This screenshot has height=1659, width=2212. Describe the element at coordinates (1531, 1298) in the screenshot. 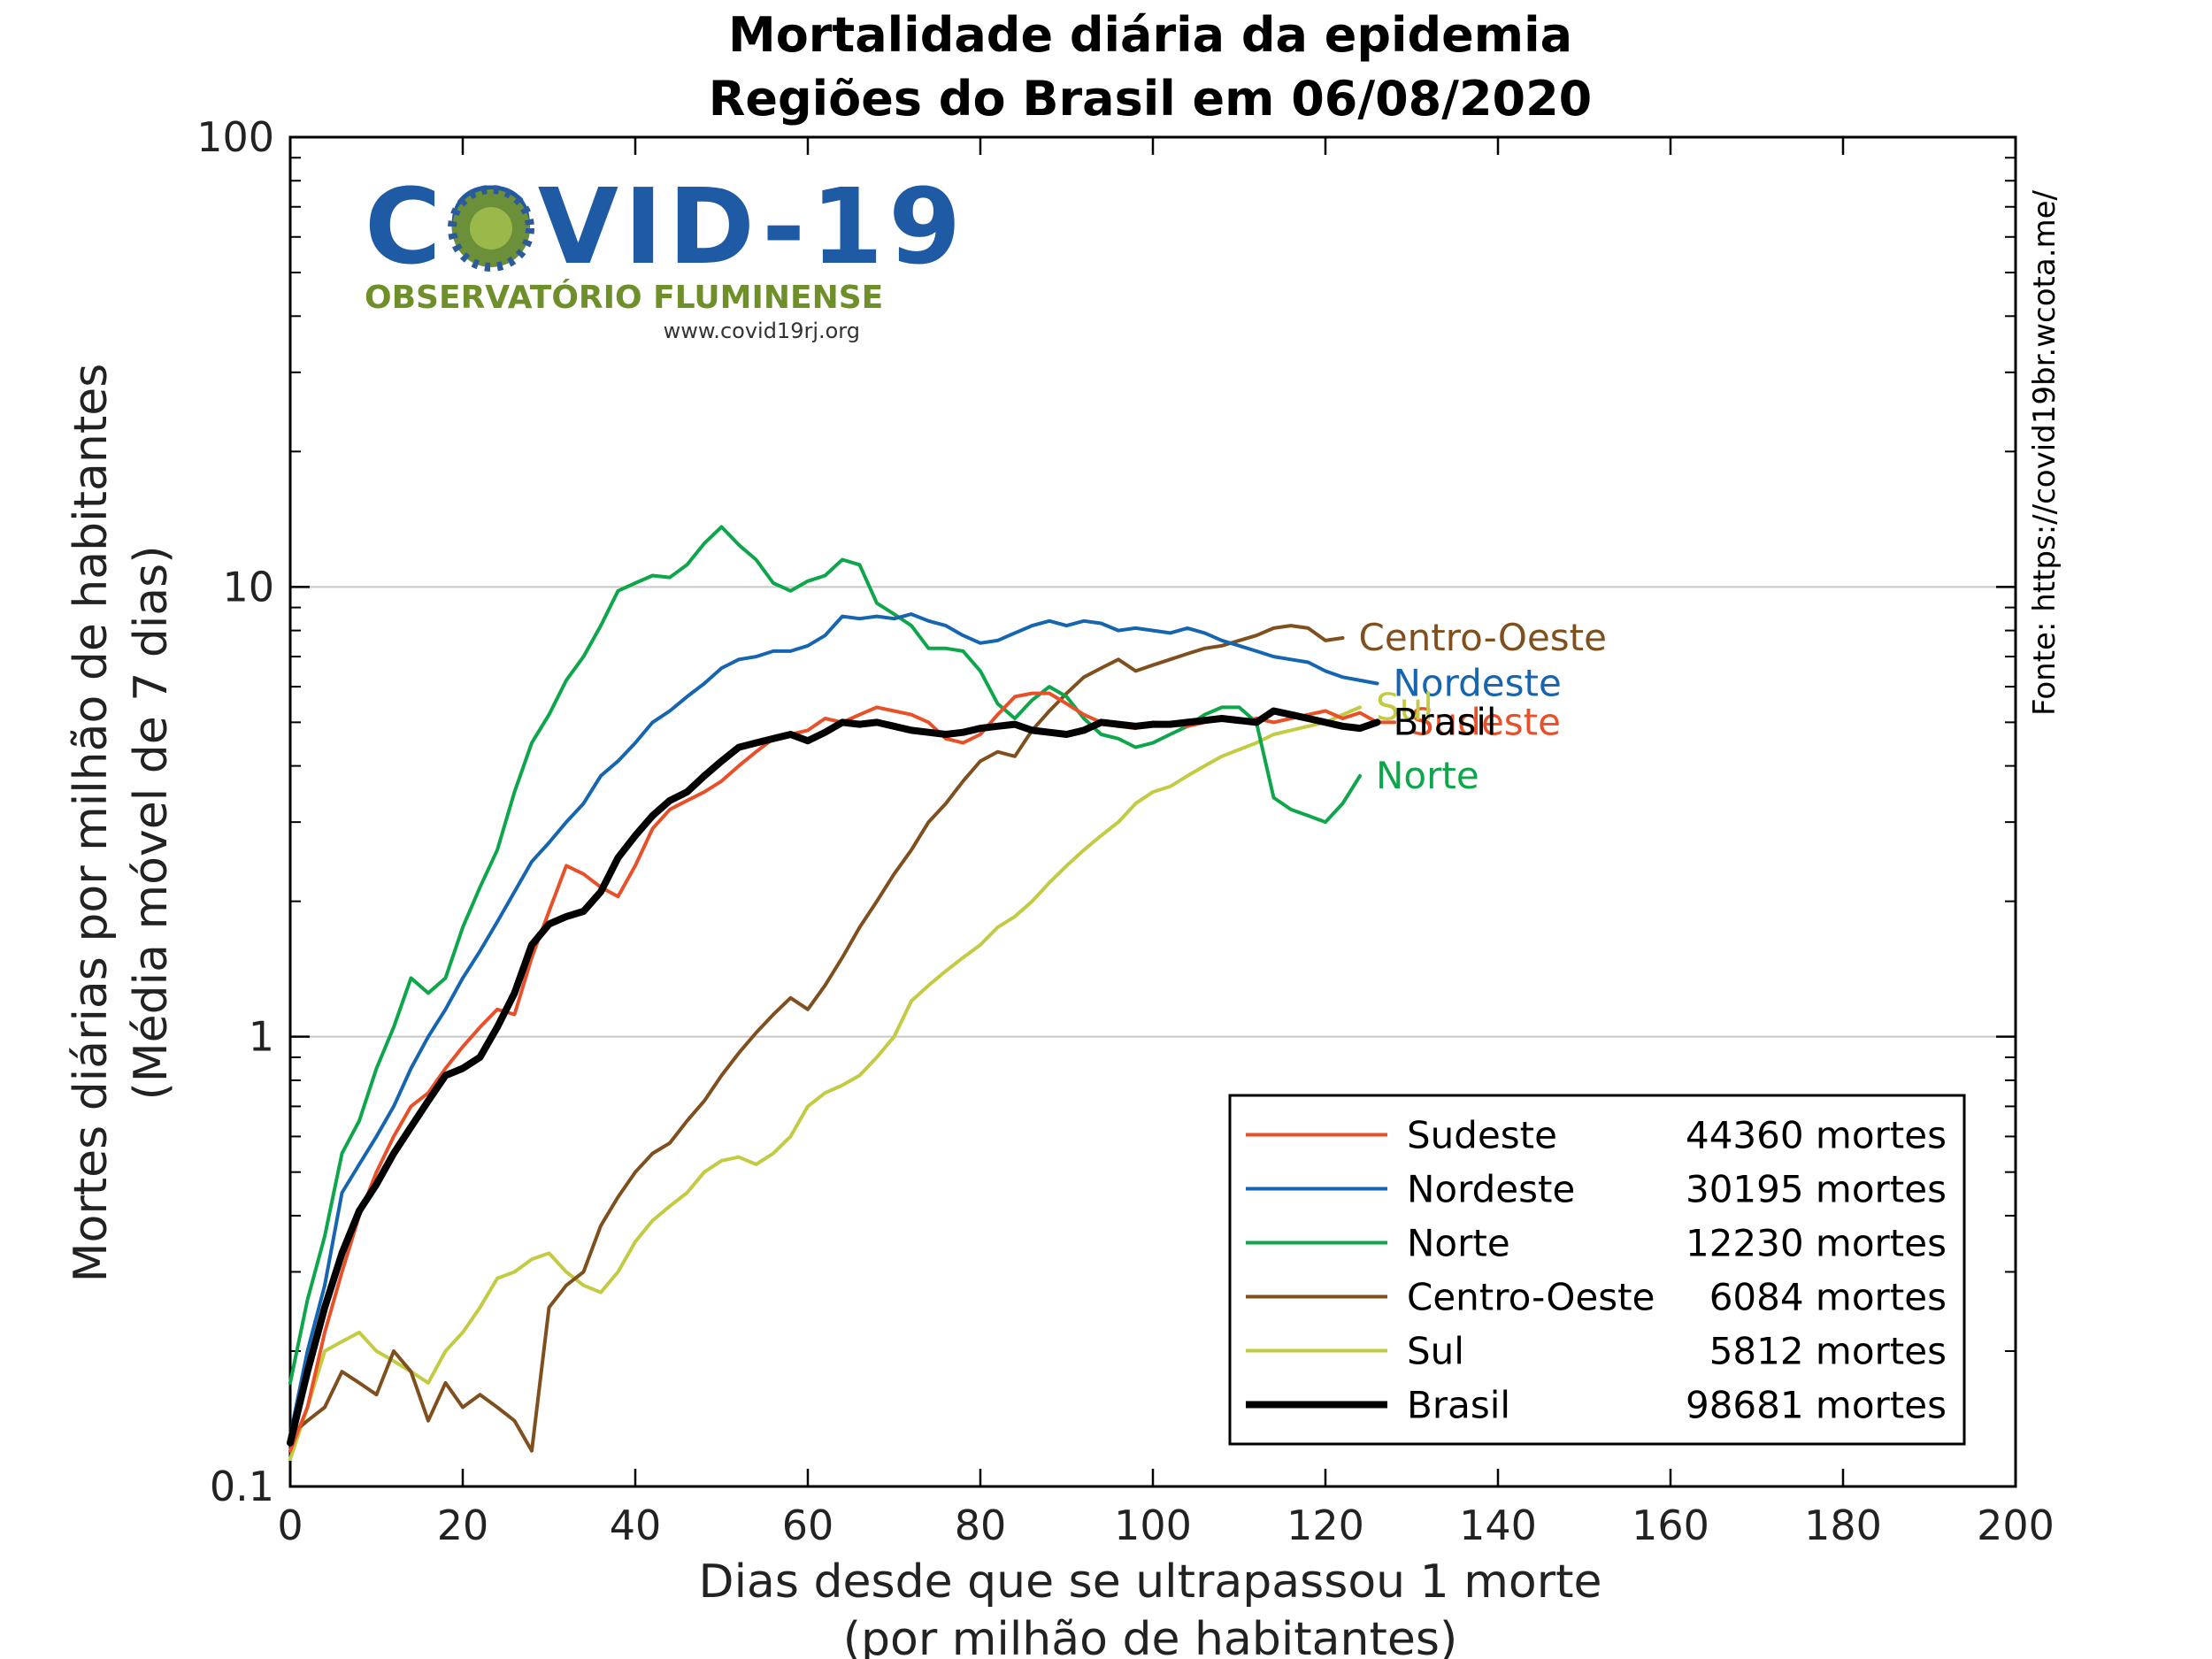

I see `legend-label-centro-oeste: Centro-Oeste` at that location.